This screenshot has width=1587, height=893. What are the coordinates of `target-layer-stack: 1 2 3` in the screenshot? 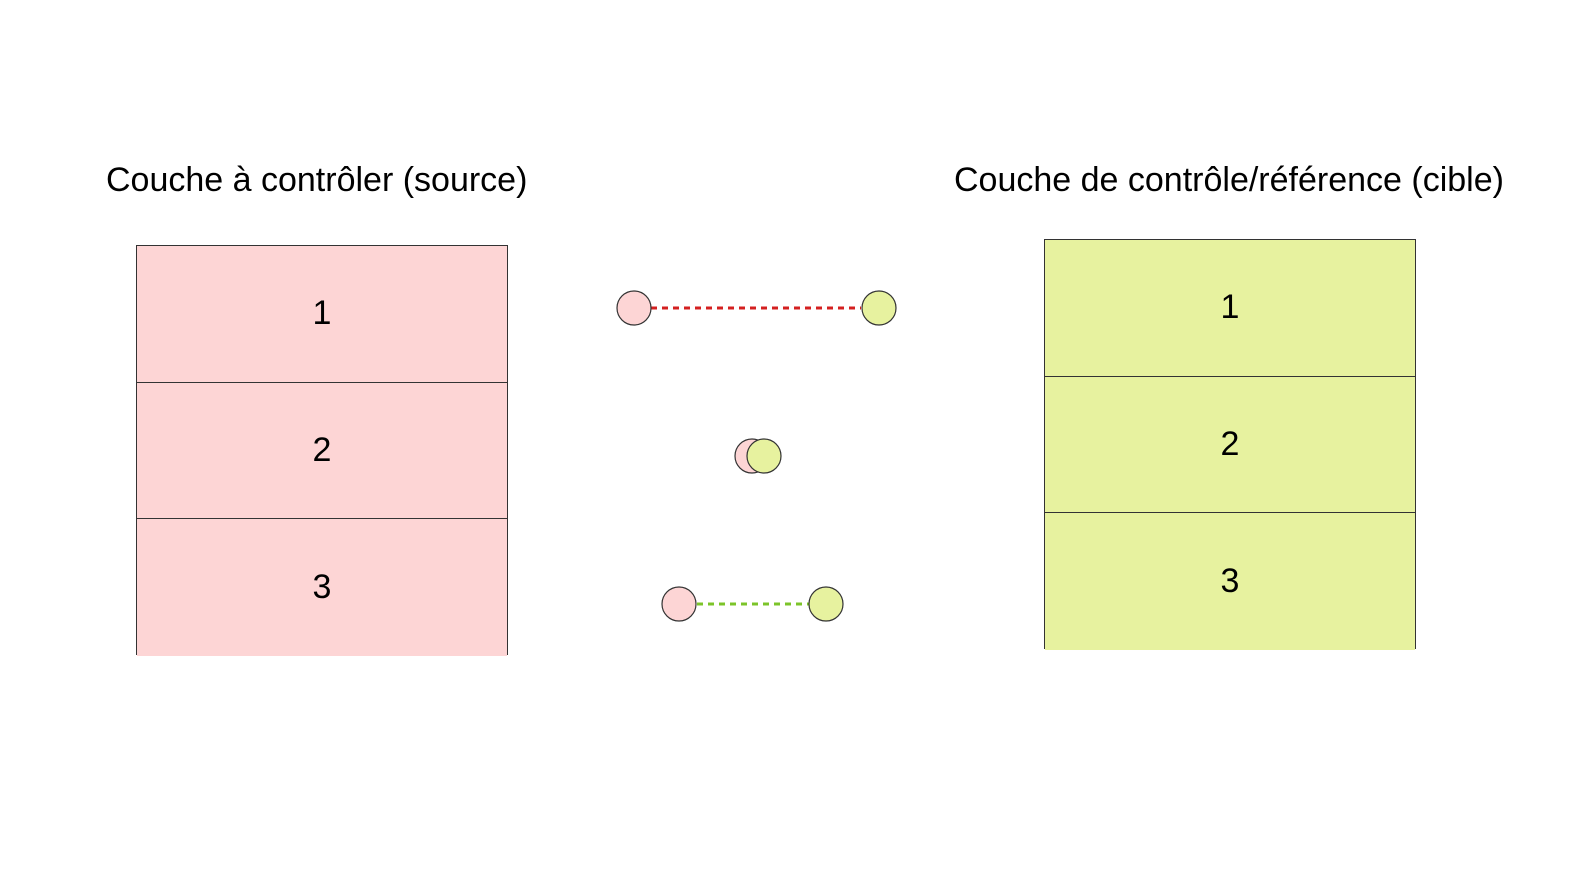 It's located at (1230, 444).